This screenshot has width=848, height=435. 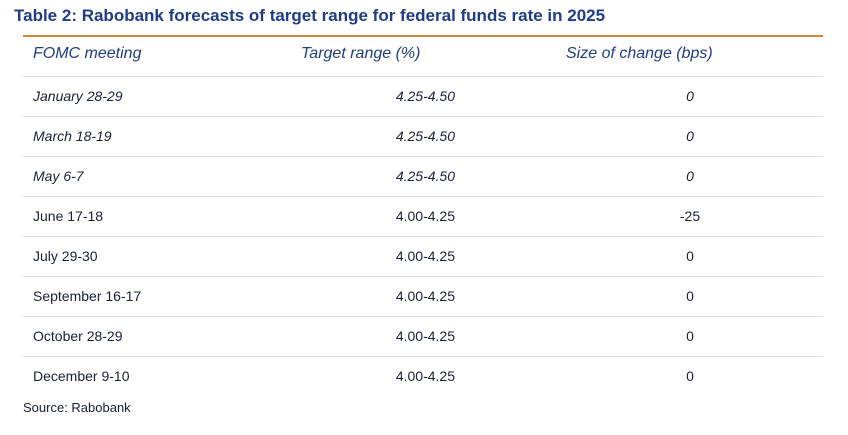 What do you see at coordinates (65, 256) in the screenshot?
I see `row-meeting: July 29-30` at bounding box center [65, 256].